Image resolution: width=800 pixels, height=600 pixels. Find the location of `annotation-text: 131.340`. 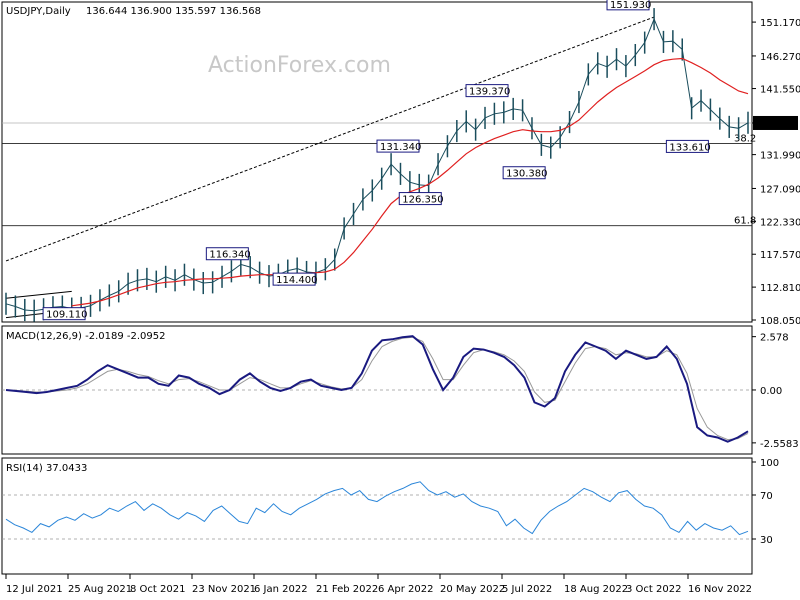

annotation-text: 131.340 is located at coordinates (400, 147).